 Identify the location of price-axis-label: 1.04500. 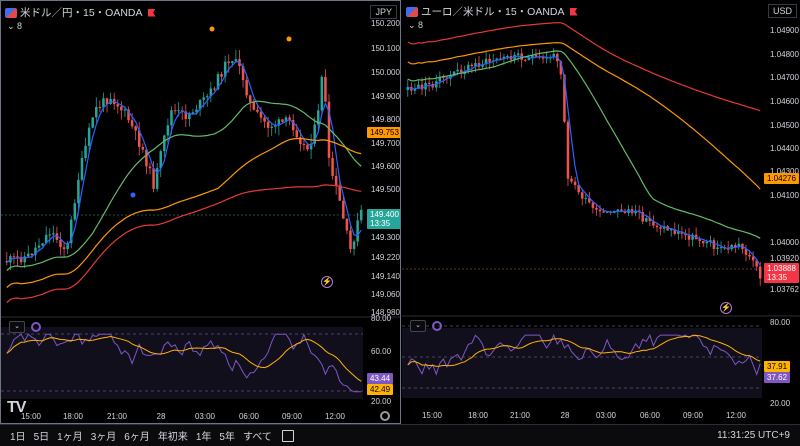
(784, 125).